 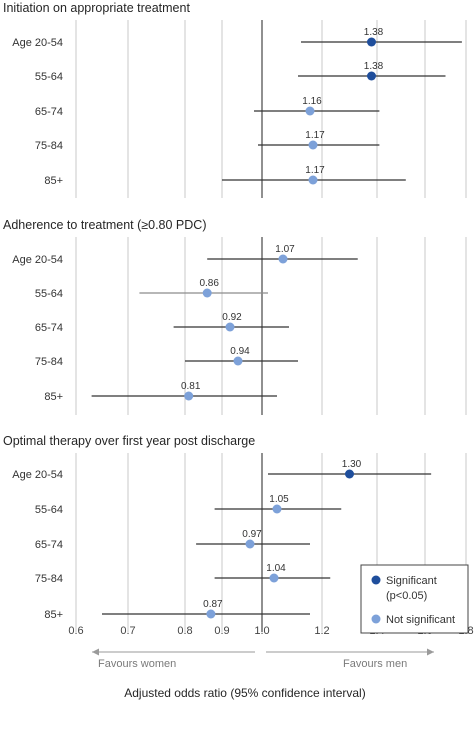 I want to click on or-value-label: 0.86, so click(x=209, y=283).